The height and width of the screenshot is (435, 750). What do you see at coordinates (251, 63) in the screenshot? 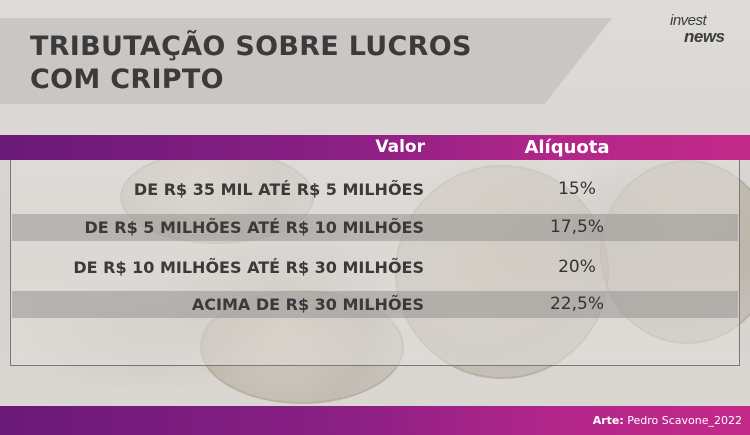
I see `page-title: TRIBUTAÇÃO SOBRE LUCROS COM CRIPTO` at bounding box center [251, 63].